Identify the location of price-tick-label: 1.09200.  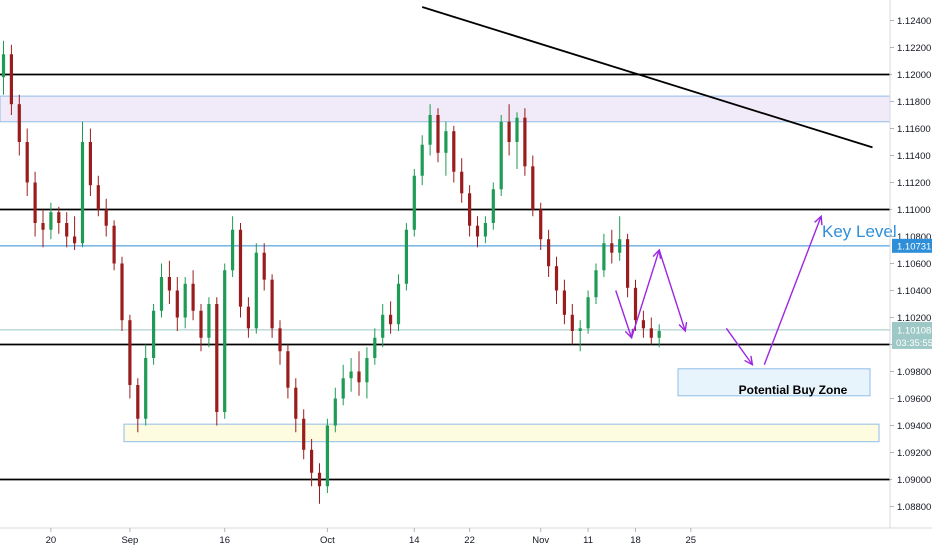
(914, 453).